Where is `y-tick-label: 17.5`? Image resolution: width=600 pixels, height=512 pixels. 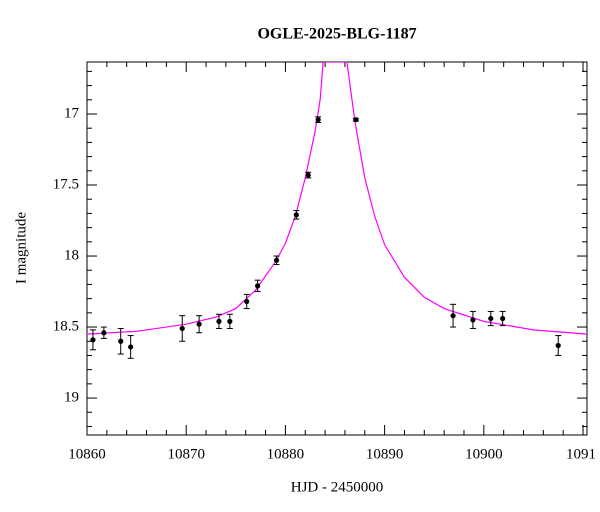 y-tick-label: 17.5 is located at coordinates (66, 184).